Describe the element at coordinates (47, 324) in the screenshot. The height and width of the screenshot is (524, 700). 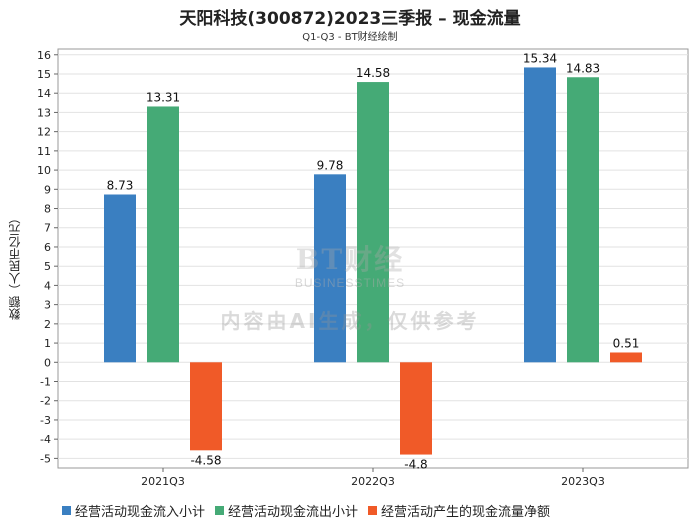
I see `y-tick-label: 2` at that location.